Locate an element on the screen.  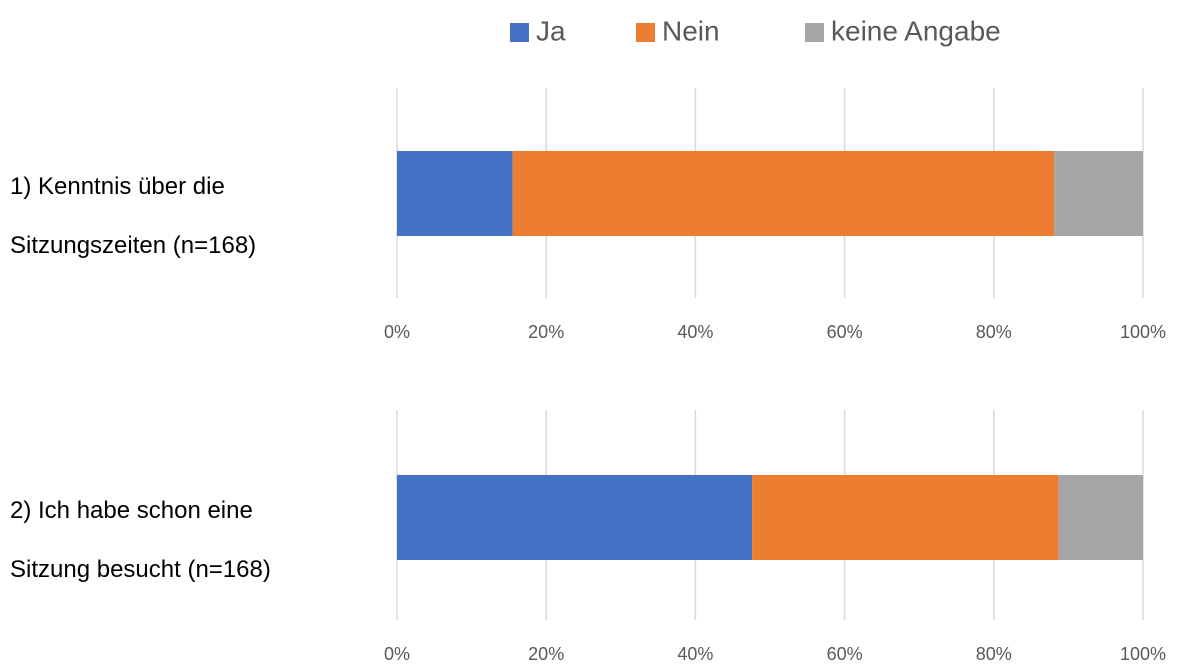
legend-label: keine Angabe is located at coordinates (916, 30).